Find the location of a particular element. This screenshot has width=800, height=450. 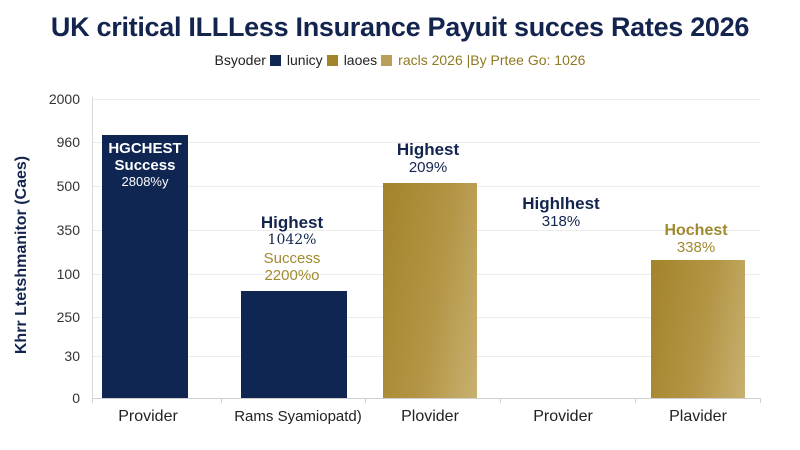

y-tick: 100 is located at coordinates (68, 274).